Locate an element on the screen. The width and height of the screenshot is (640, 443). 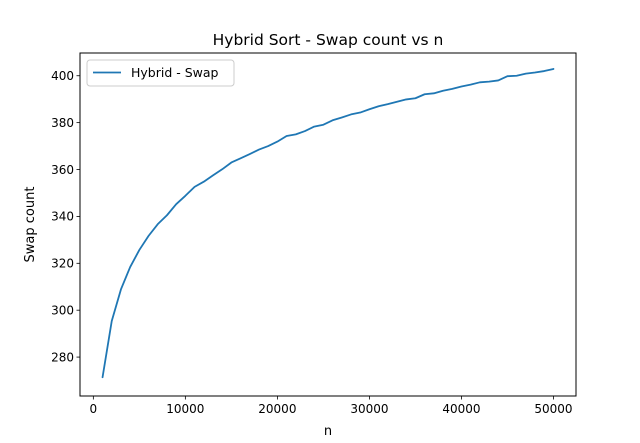
x-axis-ticks: 0 10000 20000 30000 40000 50000 is located at coordinates (331, 406).